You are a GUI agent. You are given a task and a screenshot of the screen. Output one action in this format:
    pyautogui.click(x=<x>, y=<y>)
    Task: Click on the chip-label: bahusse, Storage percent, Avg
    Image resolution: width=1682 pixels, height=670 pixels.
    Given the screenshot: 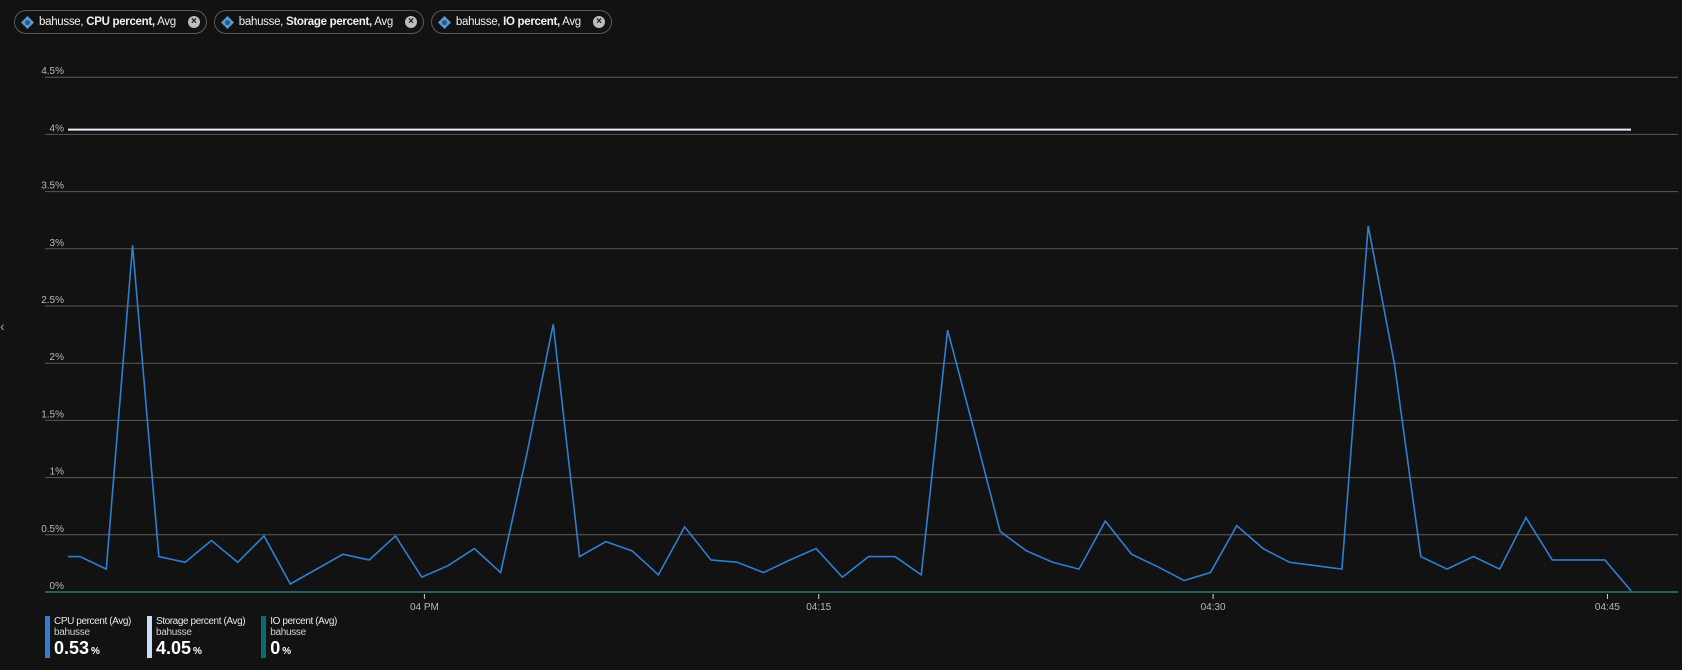 What is the action you would take?
    pyautogui.click(x=315, y=22)
    